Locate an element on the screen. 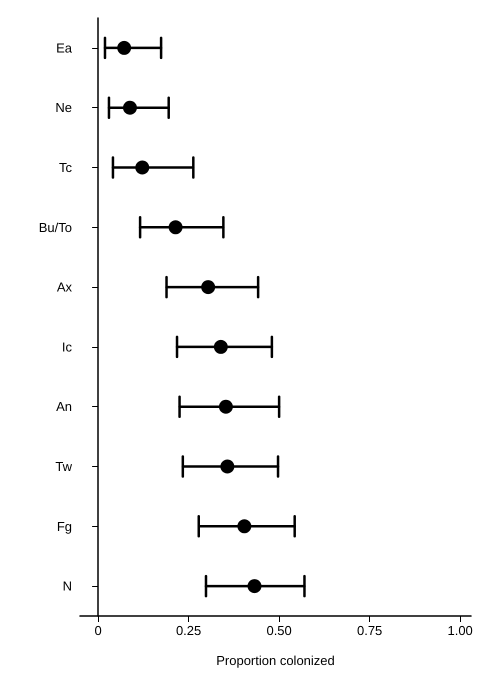  x-axis-title: Proportion colonized is located at coordinates (275, 660).